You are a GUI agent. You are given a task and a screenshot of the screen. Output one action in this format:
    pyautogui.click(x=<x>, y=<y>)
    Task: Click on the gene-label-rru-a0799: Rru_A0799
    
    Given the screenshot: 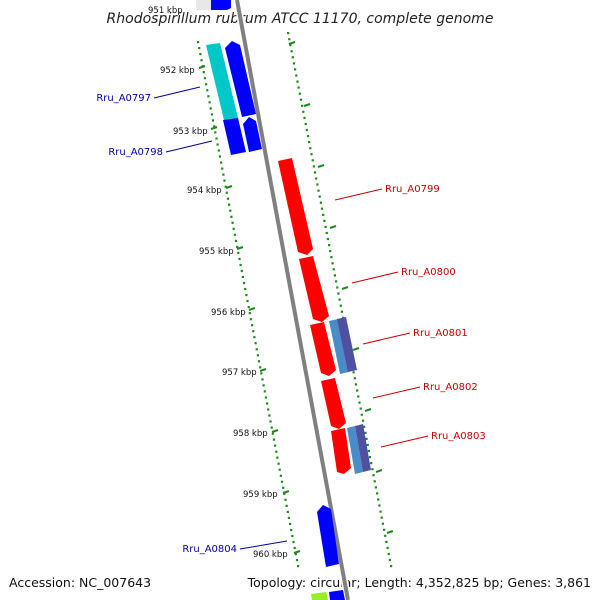 What is the action you would take?
    pyautogui.click(x=412, y=189)
    